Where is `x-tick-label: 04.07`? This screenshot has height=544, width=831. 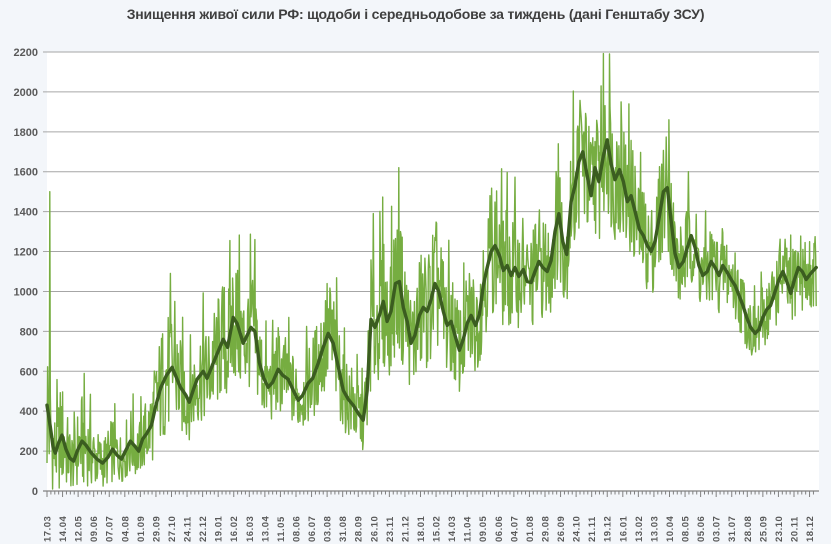 x-tick-label: 04.07 is located at coordinates (514, 529).